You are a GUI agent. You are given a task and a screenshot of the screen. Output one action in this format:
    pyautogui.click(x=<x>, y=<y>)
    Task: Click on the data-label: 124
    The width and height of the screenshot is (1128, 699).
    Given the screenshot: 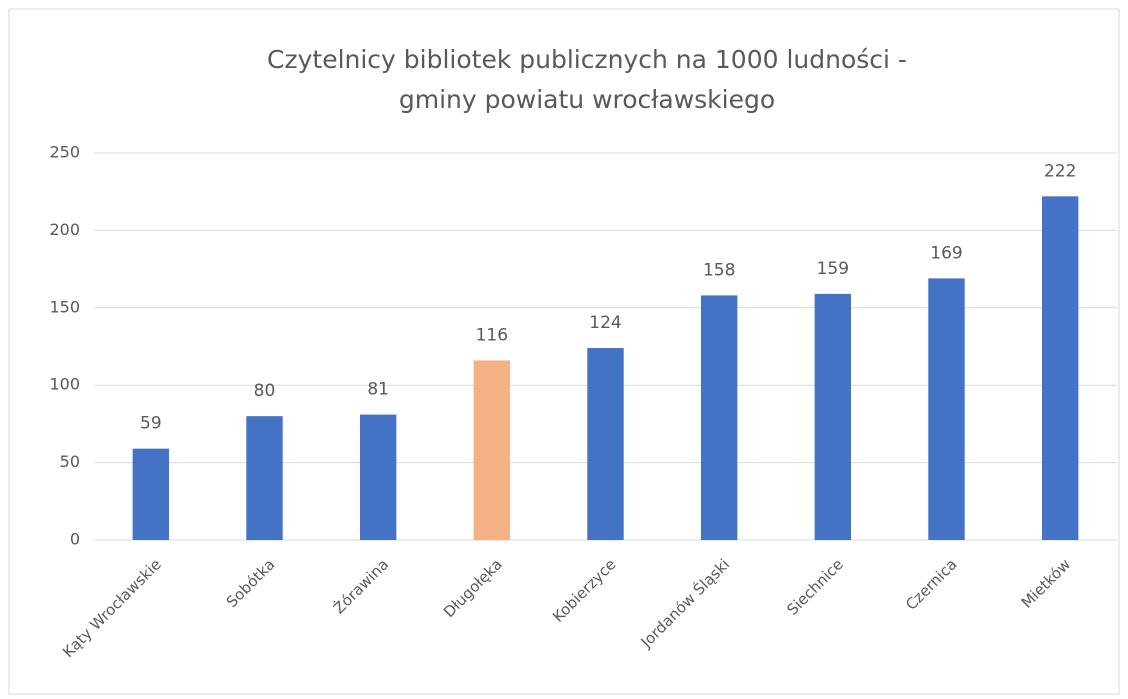 What is the action you would take?
    pyautogui.click(x=605, y=323)
    